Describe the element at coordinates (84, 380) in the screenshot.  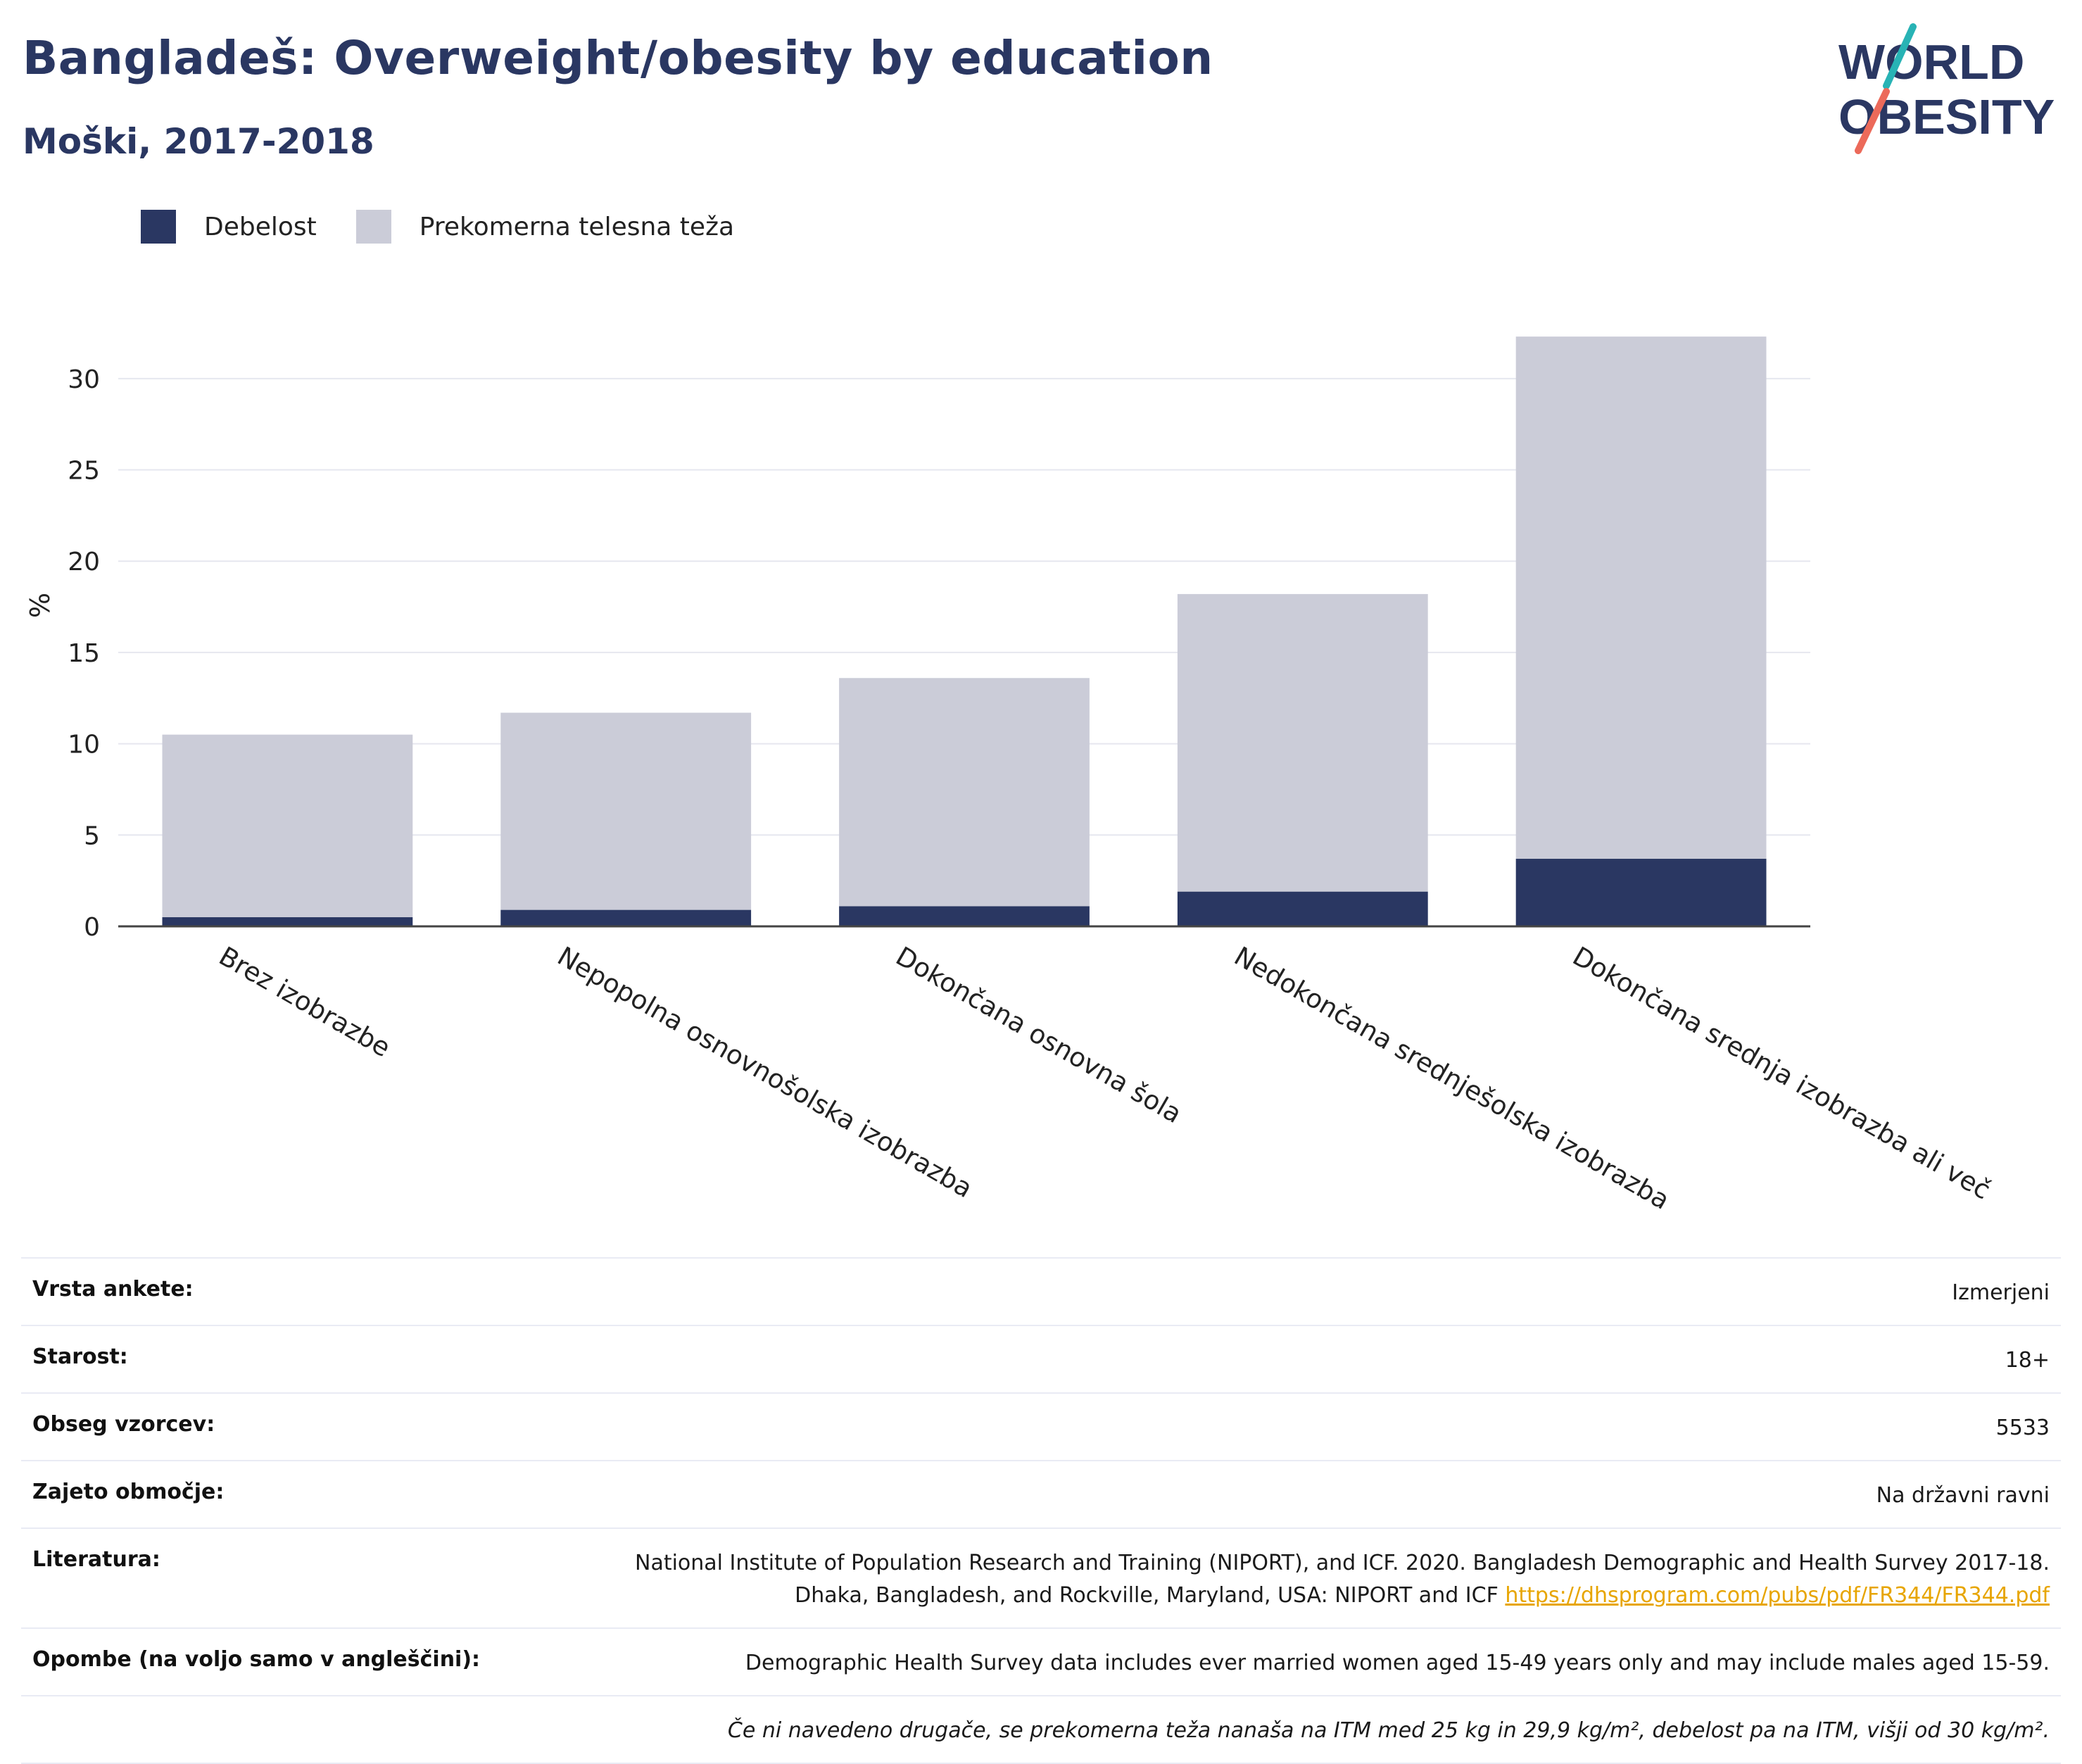
I see `y-tick-label: 30` at that location.